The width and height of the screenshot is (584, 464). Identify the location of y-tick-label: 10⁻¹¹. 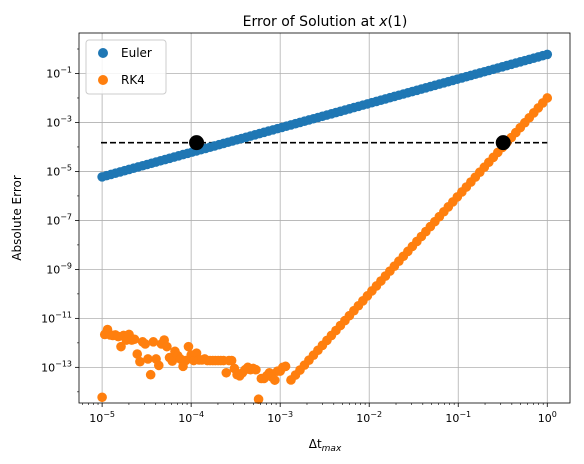
(56, 317).